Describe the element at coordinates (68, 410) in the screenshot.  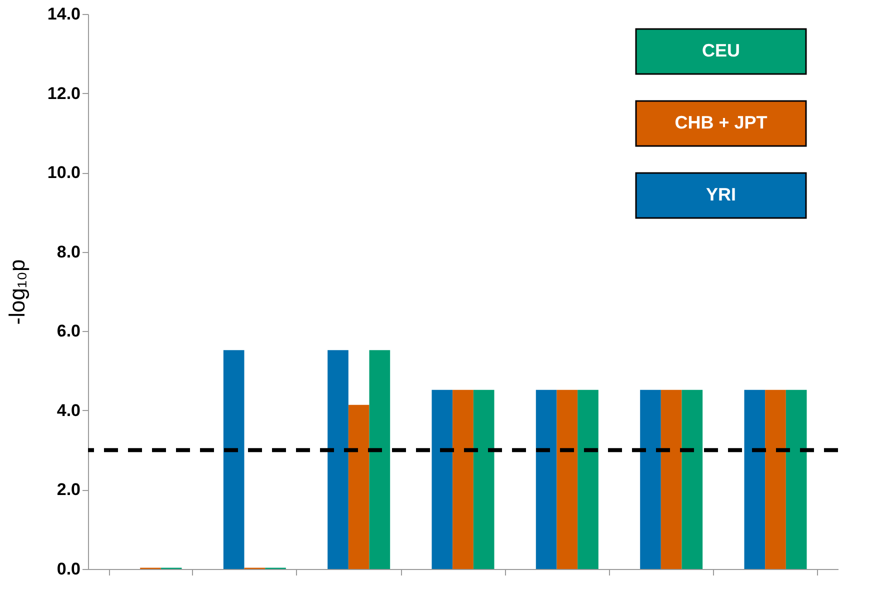
I see `y-tick-label: 4.0` at that location.